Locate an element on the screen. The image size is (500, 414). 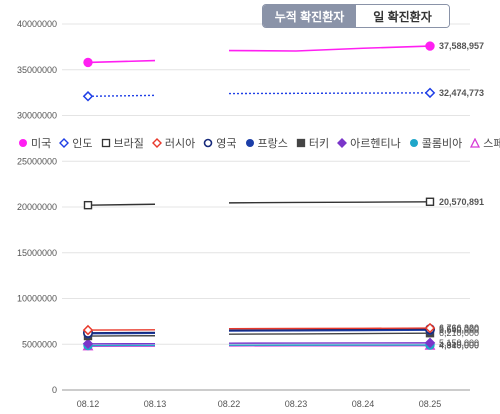
legend-item: 스페인 is located at coordinates (485, 143).